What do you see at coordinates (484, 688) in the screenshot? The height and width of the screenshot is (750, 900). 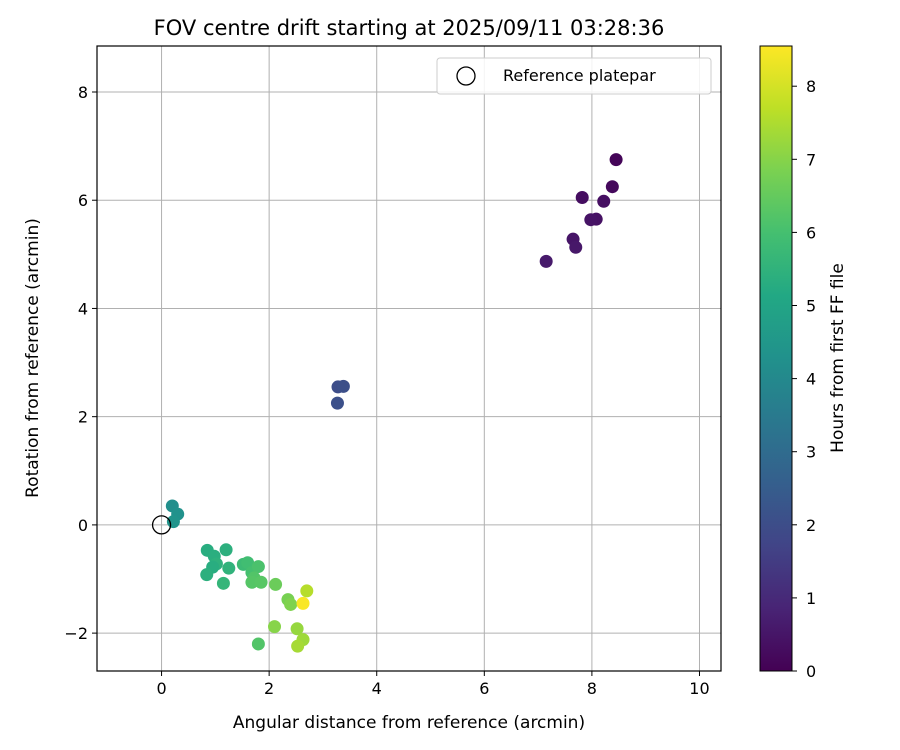 I see `x-tick-label: 6` at bounding box center [484, 688].